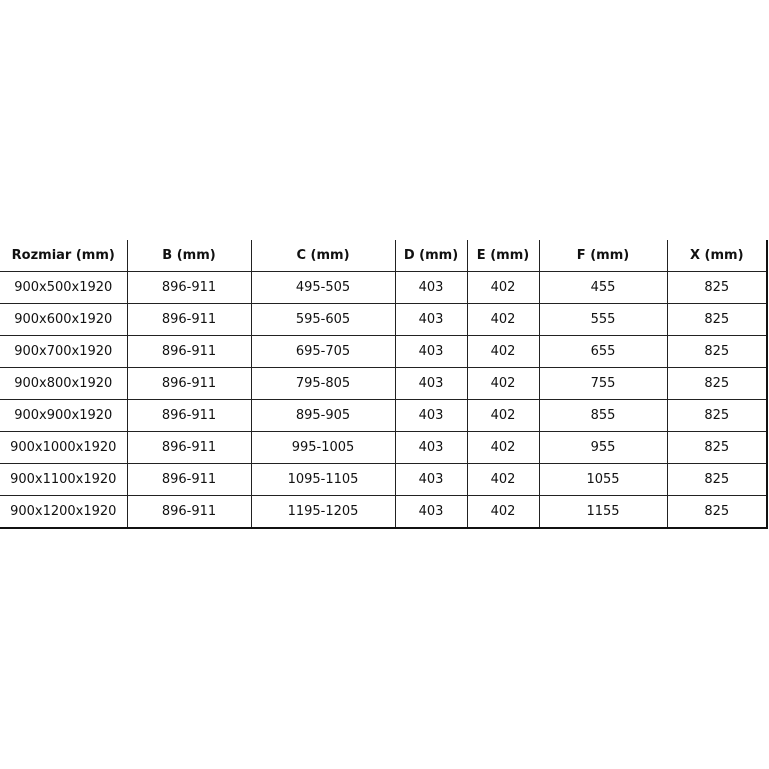 The image size is (769, 769). What do you see at coordinates (431, 256) in the screenshot?
I see `column-header: D (mm)` at bounding box center [431, 256].